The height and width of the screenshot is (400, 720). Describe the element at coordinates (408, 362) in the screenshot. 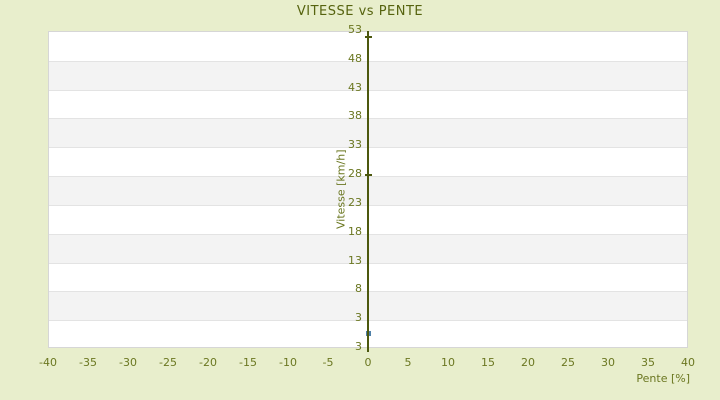

I see `x-tick-label: 5` at that location.